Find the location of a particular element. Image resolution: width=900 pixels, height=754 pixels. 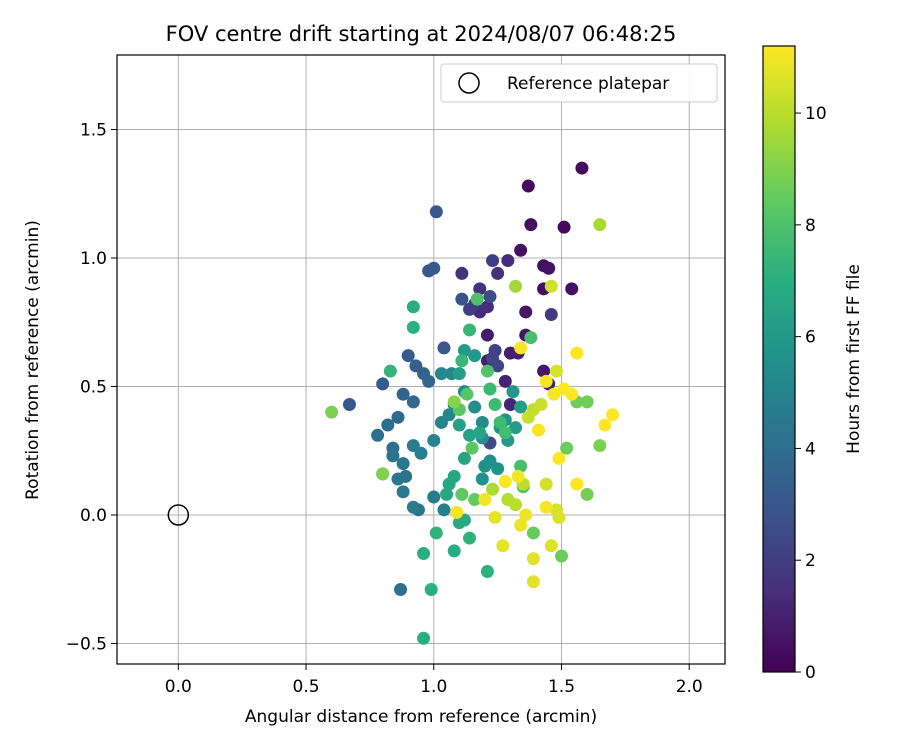

legend-marker-icon is located at coordinates (469, 83).